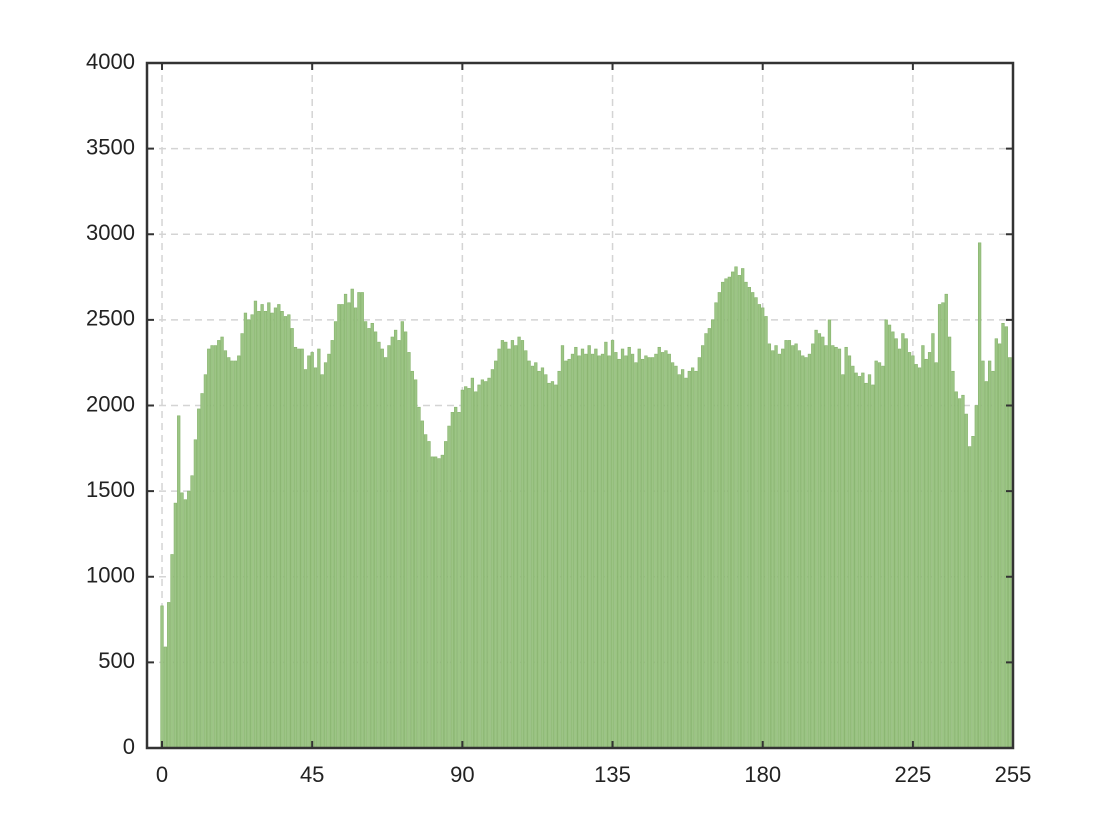 The width and height of the screenshot is (1120, 840). I want to click on y-tick-label: 2500, so click(110, 318).